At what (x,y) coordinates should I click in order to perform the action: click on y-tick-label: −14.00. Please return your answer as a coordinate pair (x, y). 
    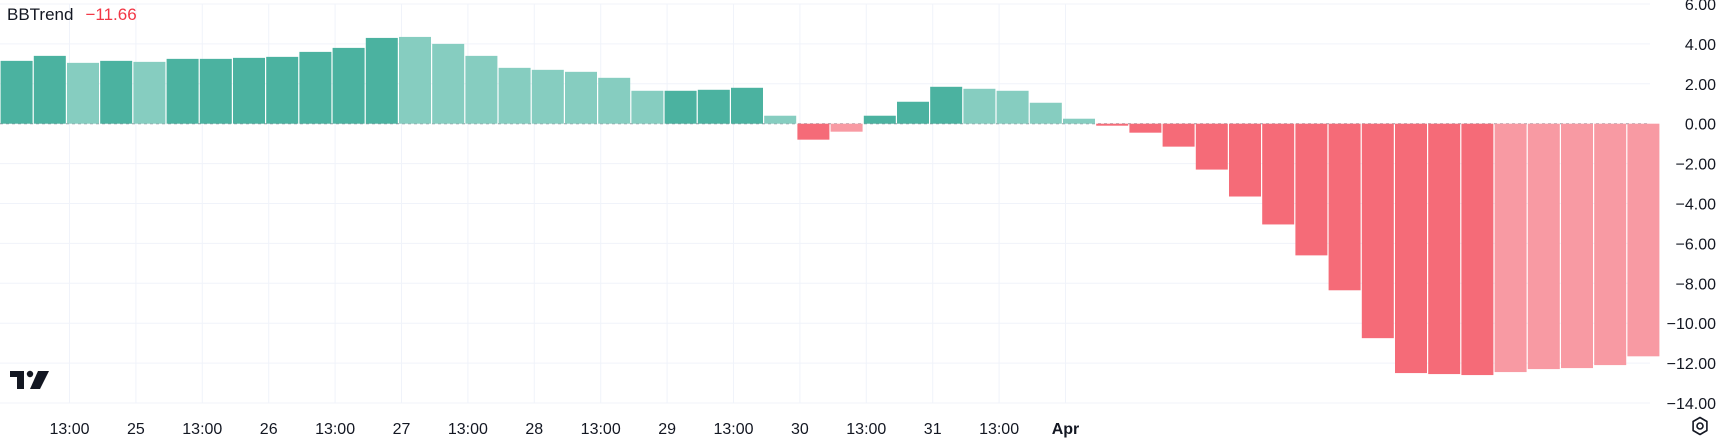
    Looking at the image, I should click on (1691, 404).